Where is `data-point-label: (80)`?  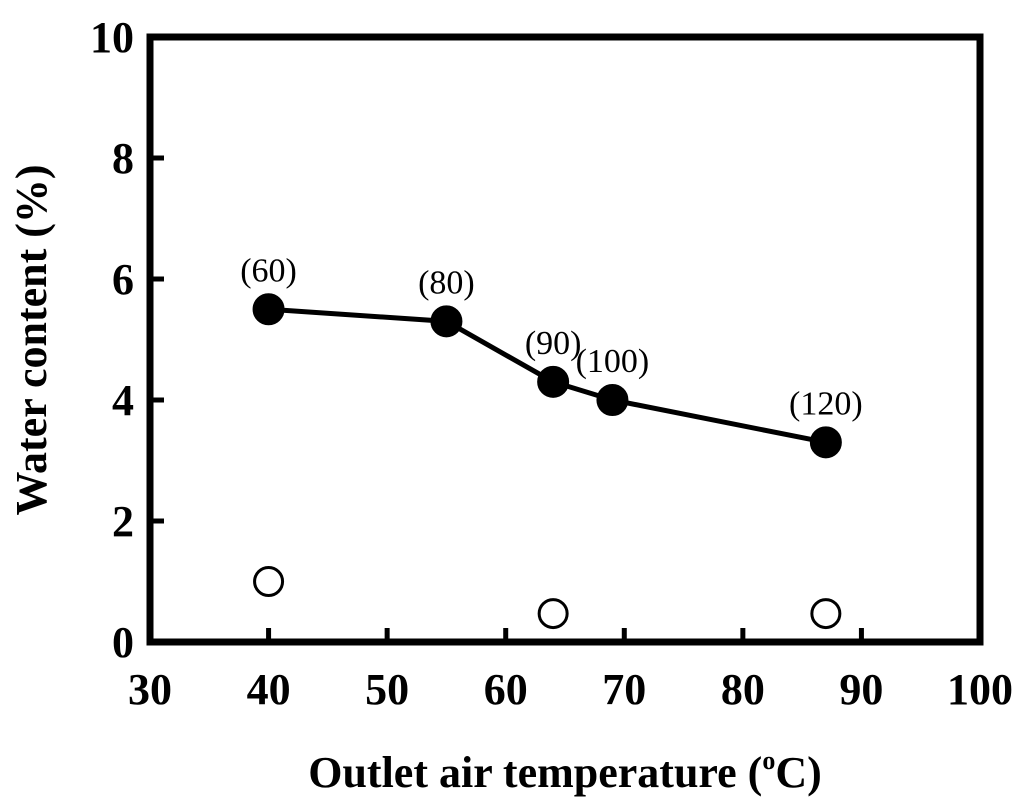 data-point-label: (80) is located at coordinates (446, 282).